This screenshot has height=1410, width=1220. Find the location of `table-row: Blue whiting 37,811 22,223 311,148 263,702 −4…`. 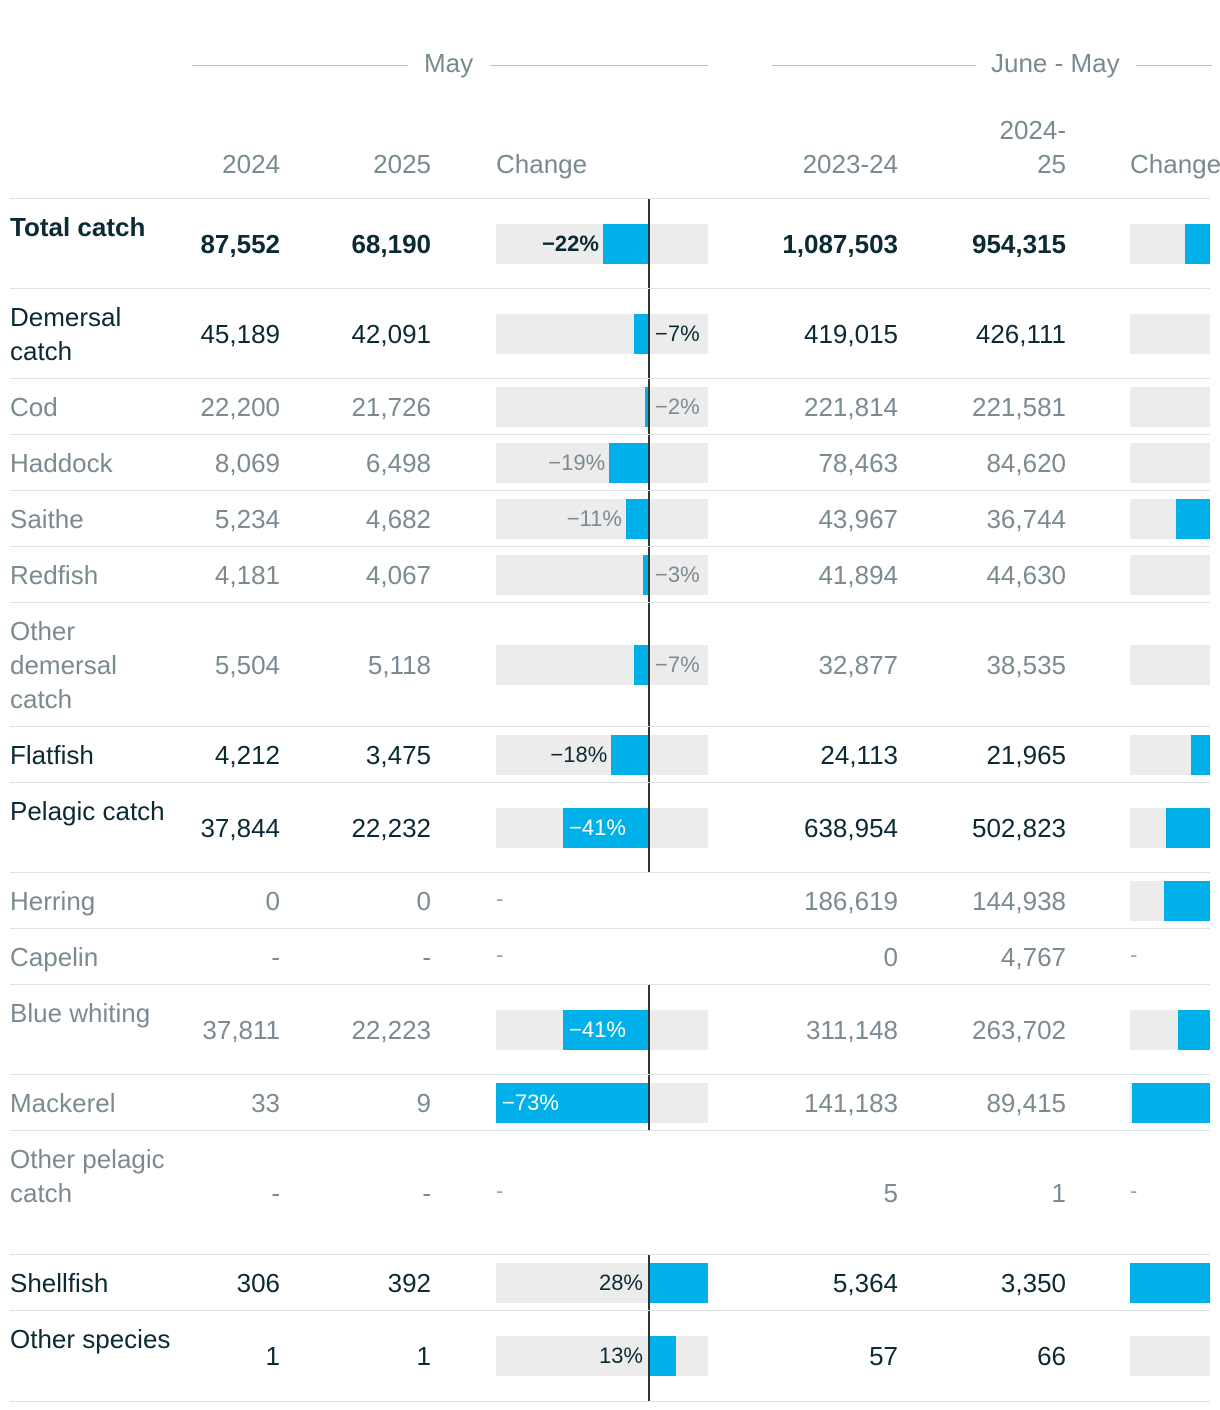

table-row: Blue whiting 37,811 22,223 311,148 263,702 −4… is located at coordinates (610, 1029).